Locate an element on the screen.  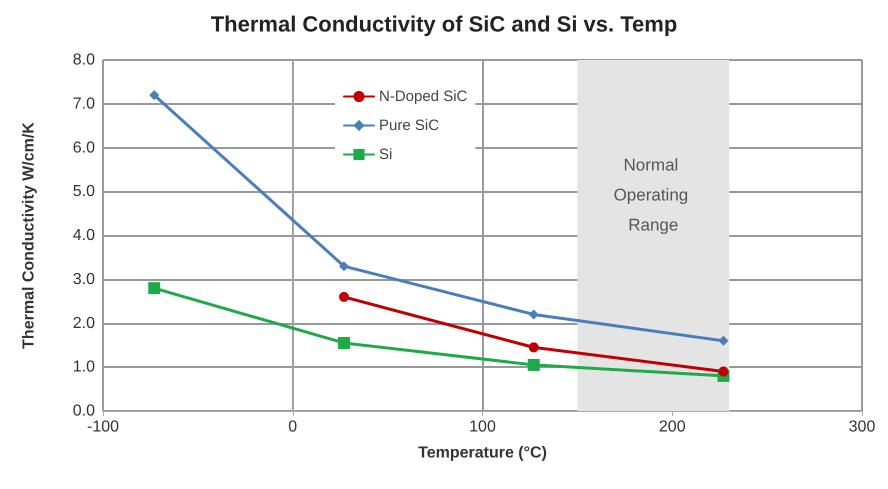
legend-label: Pure SiC is located at coordinates (409, 125).